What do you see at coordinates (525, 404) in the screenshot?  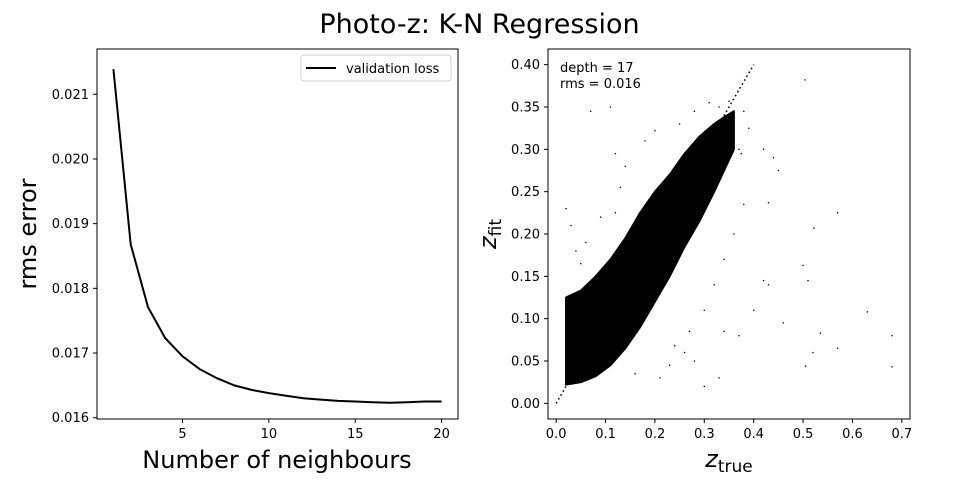 I see `y-tick-label: 0.00` at bounding box center [525, 404].